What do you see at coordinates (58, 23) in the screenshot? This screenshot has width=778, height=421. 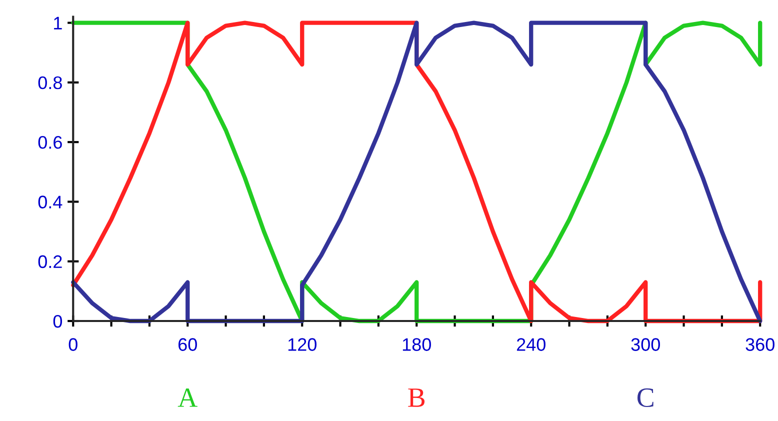 I see `y-tick-label: 1` at bounding box center [58, 23].